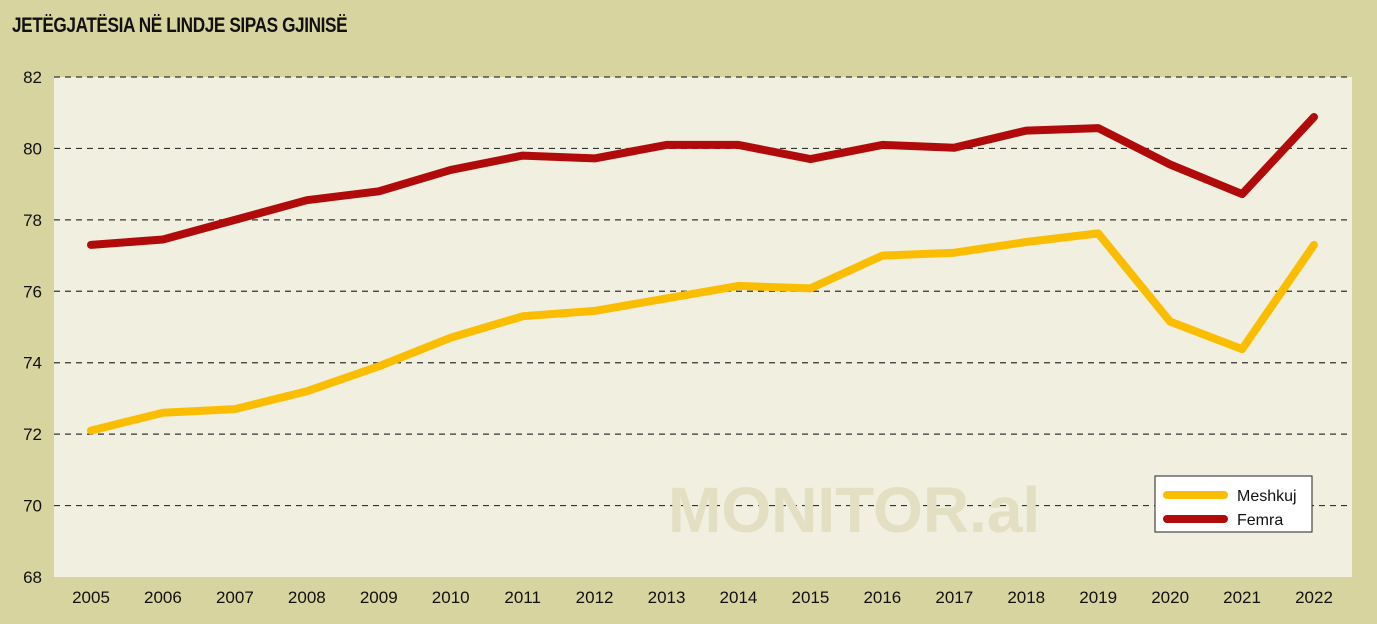 The image size is (1377, 624). What do you see at coordinates (32, 148) in the screenshot?
I see `y-tick-label: 80` at bounding box center [32, 148].